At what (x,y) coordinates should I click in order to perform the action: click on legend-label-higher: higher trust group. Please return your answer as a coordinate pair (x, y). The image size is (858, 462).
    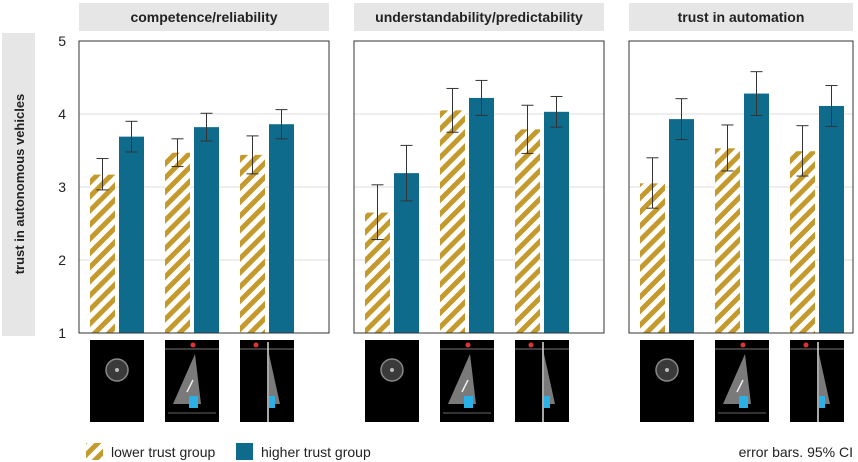
    Looking at the image, I should click on (316, 452).